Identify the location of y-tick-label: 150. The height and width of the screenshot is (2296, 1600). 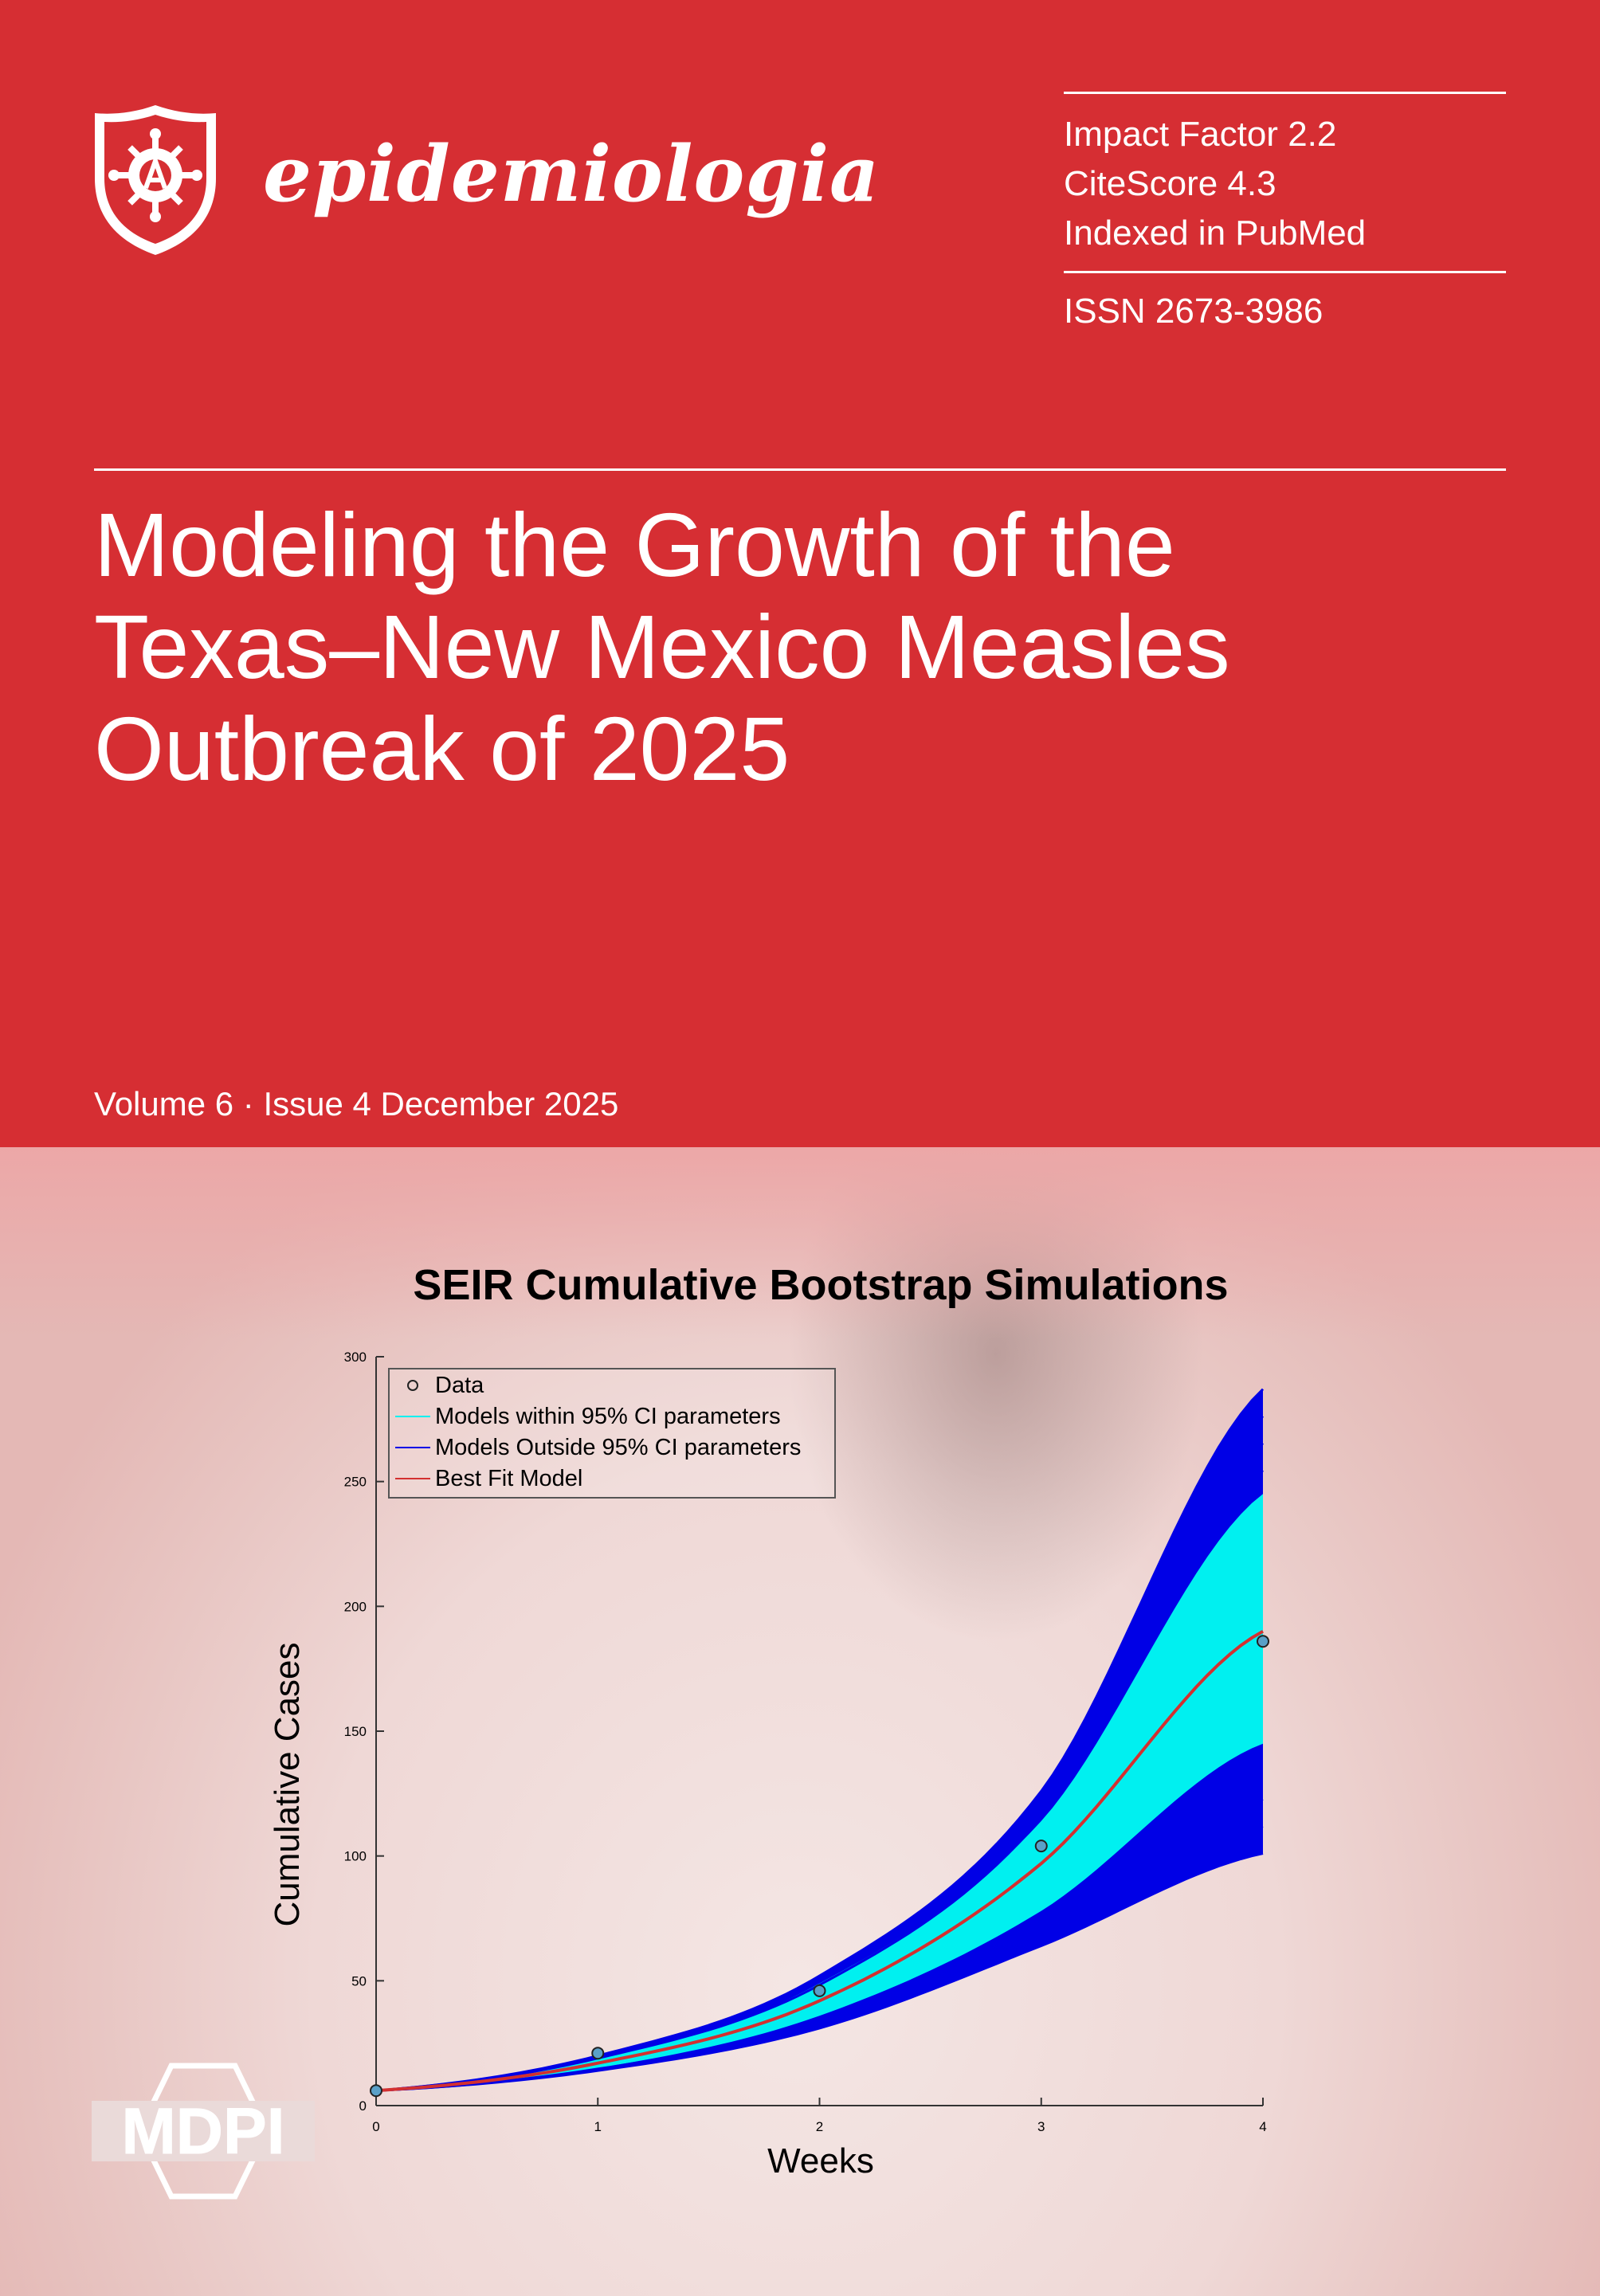
(355, 1731).